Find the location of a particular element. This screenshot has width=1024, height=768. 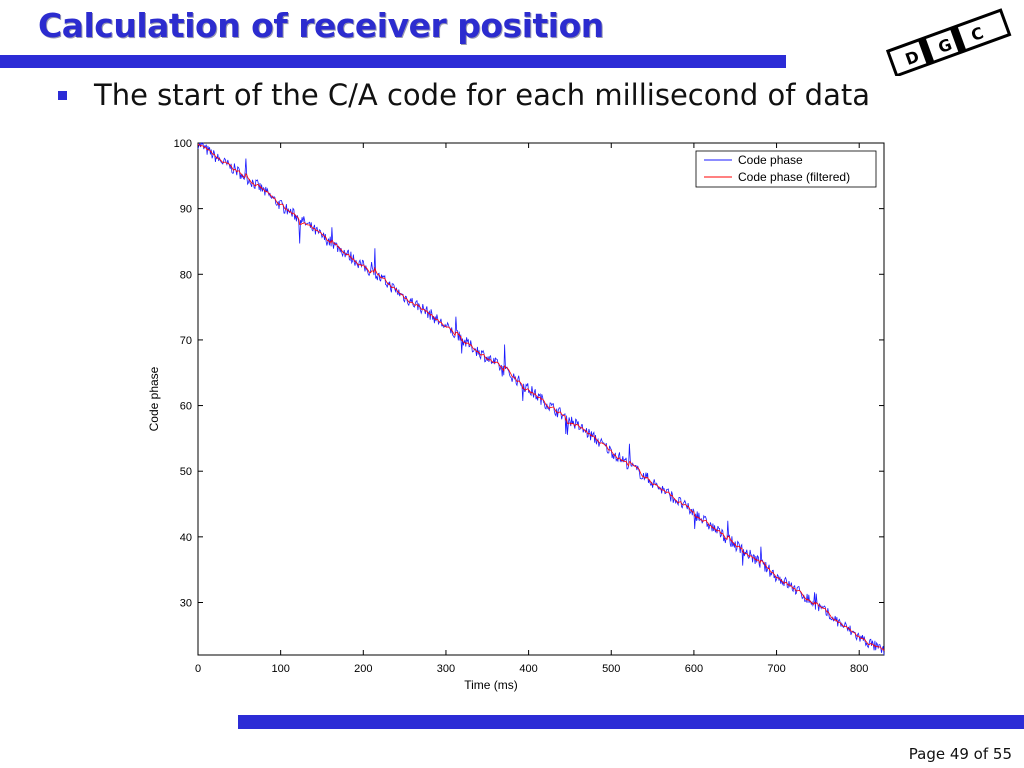

x-tick-label: 0 is located at coordinates (198, 669).